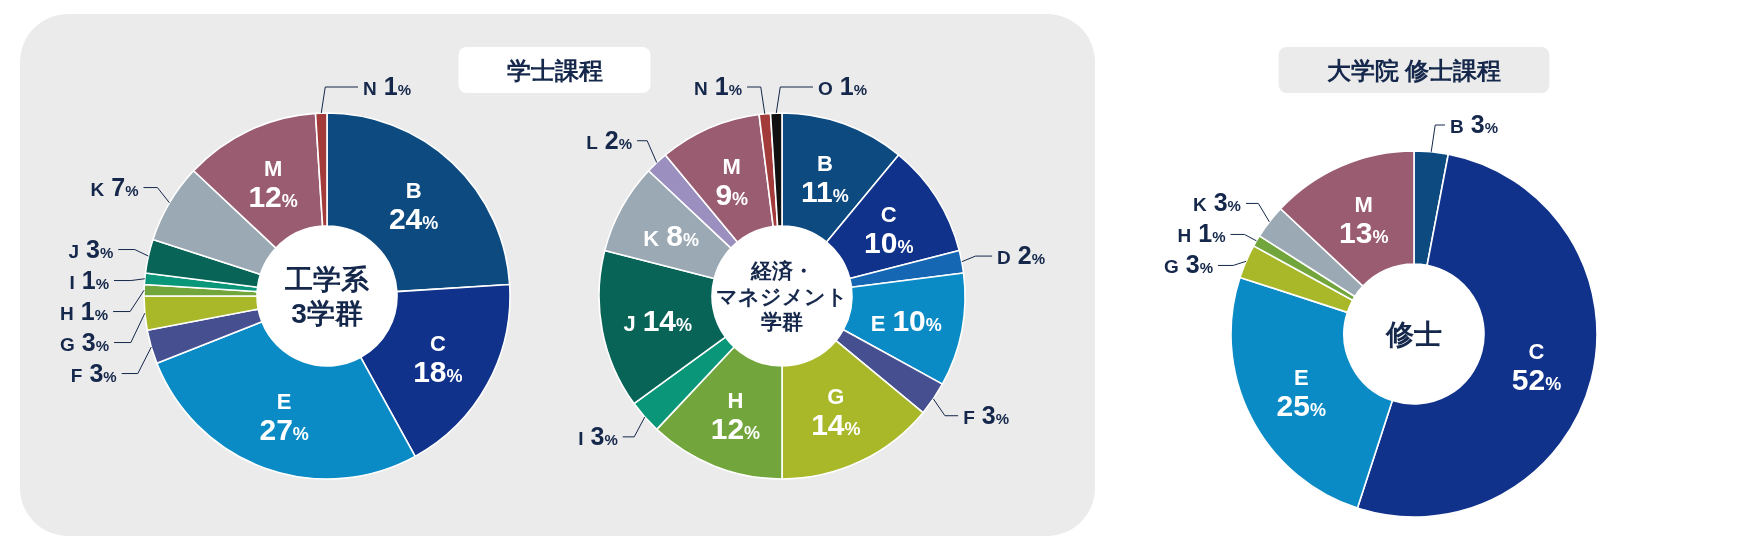 The height and width of the screenshot is (550, 1738). I want to click on data-label: 13%, so click(1364, 232).